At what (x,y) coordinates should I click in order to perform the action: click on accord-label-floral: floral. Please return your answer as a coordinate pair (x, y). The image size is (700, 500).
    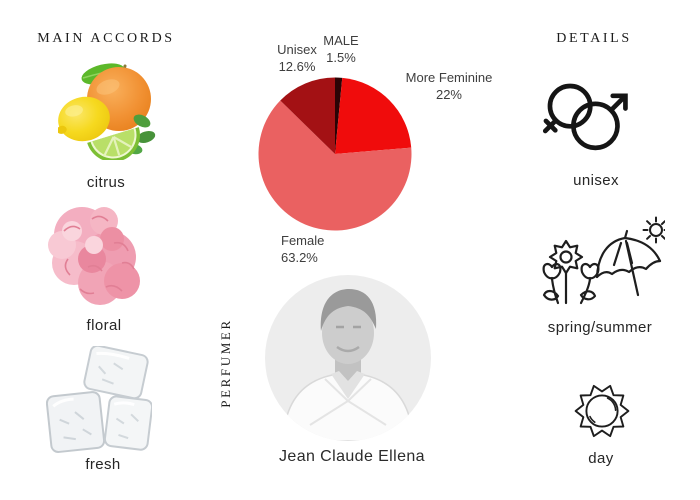
    Looking at the image, I should click on (104, 325).